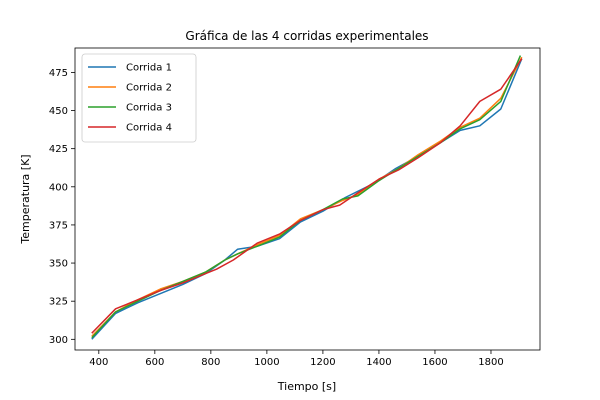 The image size is (600, 400). What do you see at coordinates (58, 302) in the screenshot?
I see `y-tick-label: 325` at bounding box center [58, 302].